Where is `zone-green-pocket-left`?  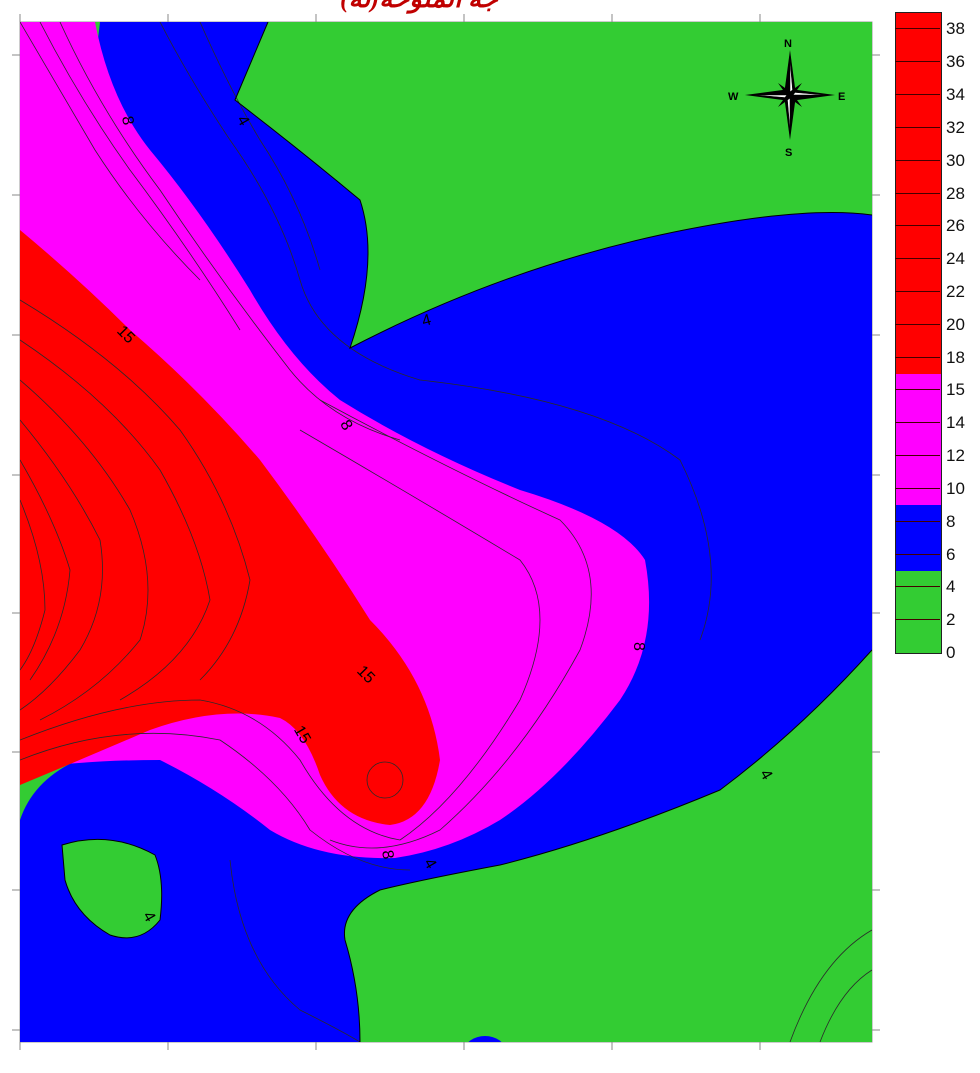 zone-green-pocket-left is located at coordinates (112, 888).